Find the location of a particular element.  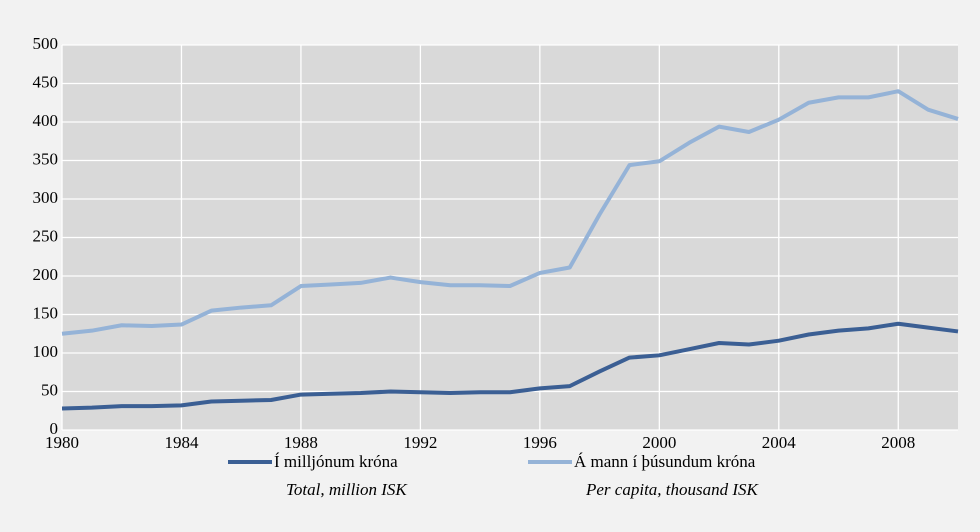

x-tick-label: 1984 is located at coordinates (181, 442).